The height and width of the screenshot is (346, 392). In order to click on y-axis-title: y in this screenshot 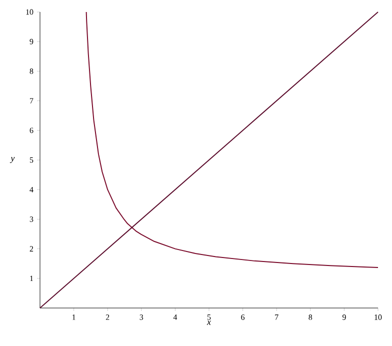, I will do `click(12, 160)`.